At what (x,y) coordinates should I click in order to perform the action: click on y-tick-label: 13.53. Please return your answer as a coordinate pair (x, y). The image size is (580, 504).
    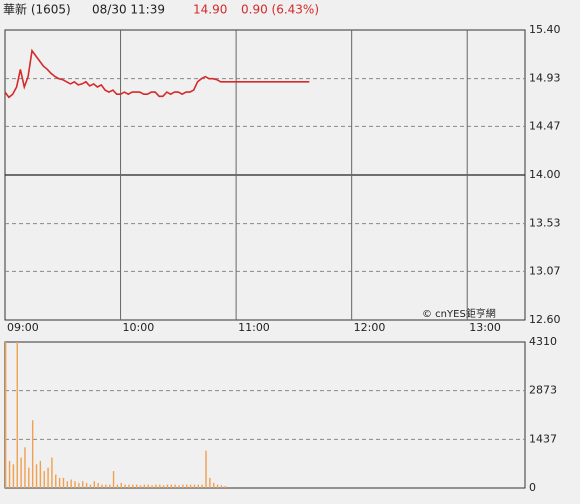
    Looking at the image, I should click on (545, 223).